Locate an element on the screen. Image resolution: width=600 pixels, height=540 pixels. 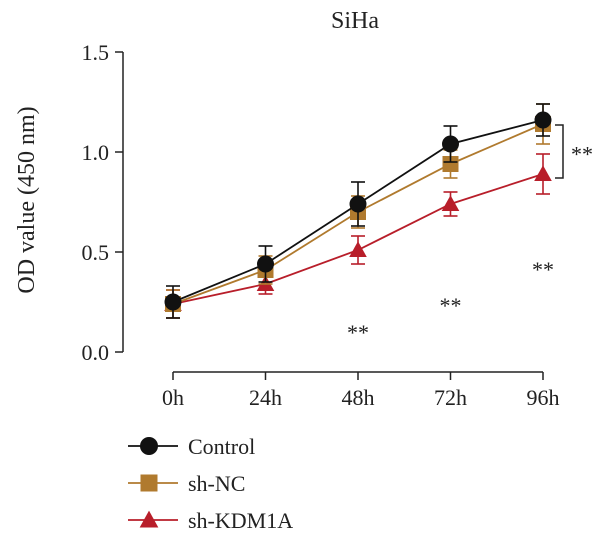
x-tick-label: 0h is located at coordinates (173, 397).